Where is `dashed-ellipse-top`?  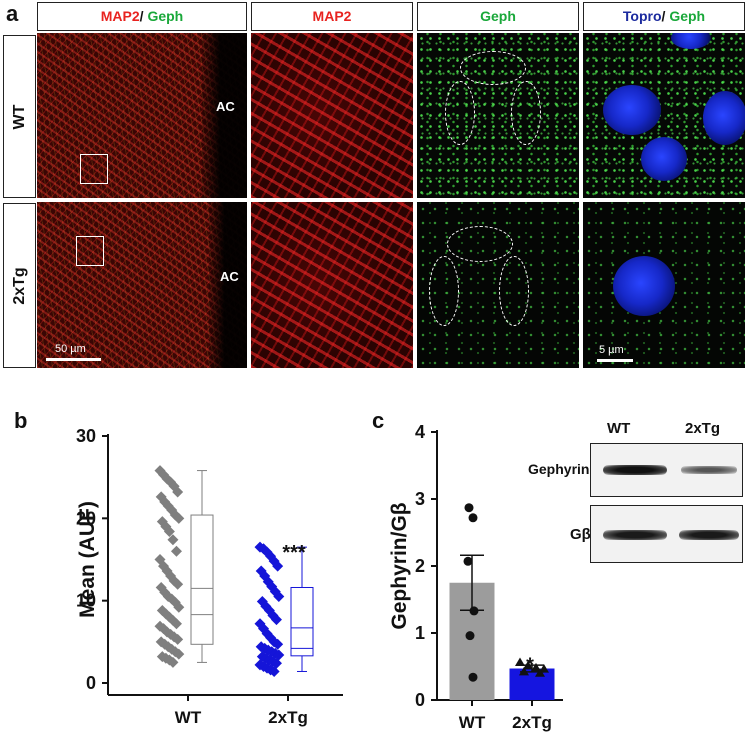 dashed-ellipse-top is located at coordinates (493, 68).